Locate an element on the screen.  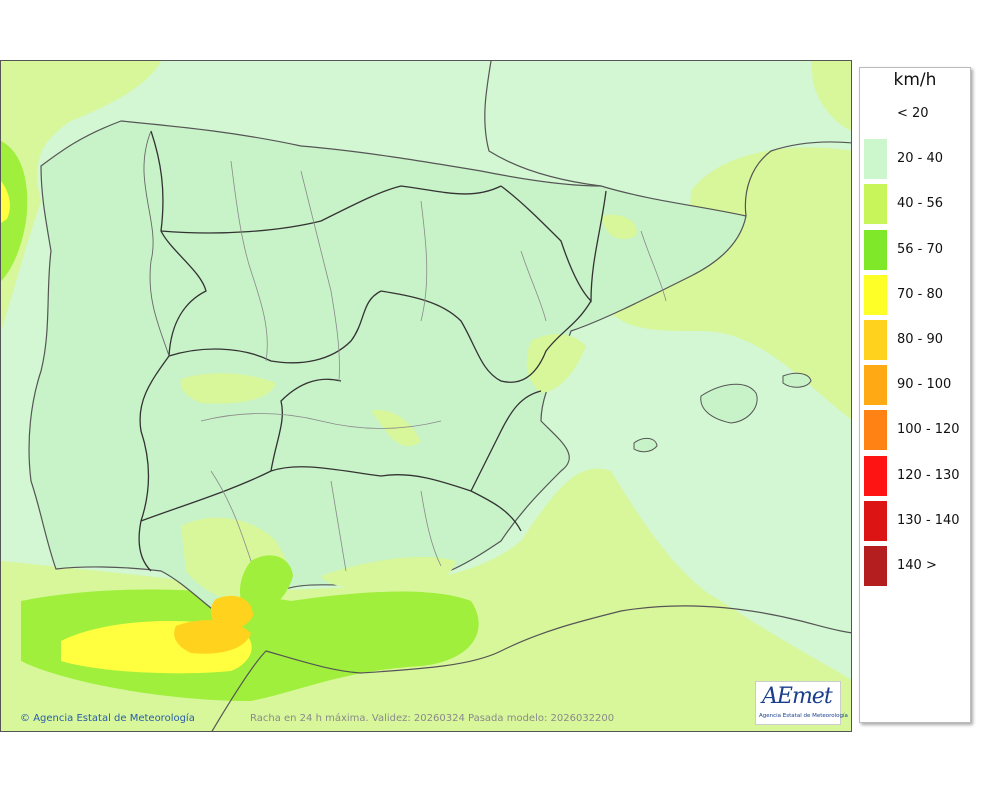
legend-item: 56 - 70 is located at coordinates (915, 249).